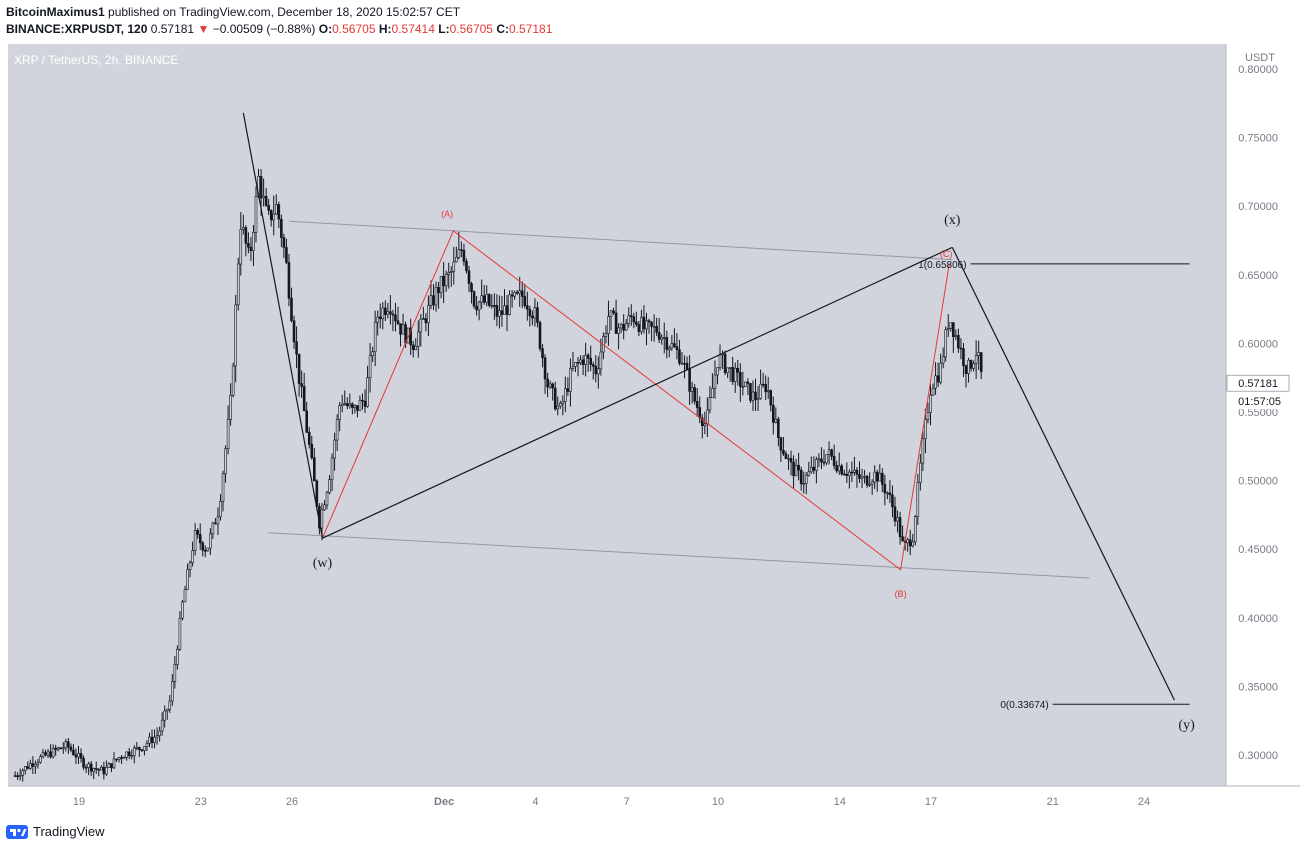  Describe the element at coordinates (1258, 550) in the screenshot. I see `y-tick-label: 0.45000` at that location.